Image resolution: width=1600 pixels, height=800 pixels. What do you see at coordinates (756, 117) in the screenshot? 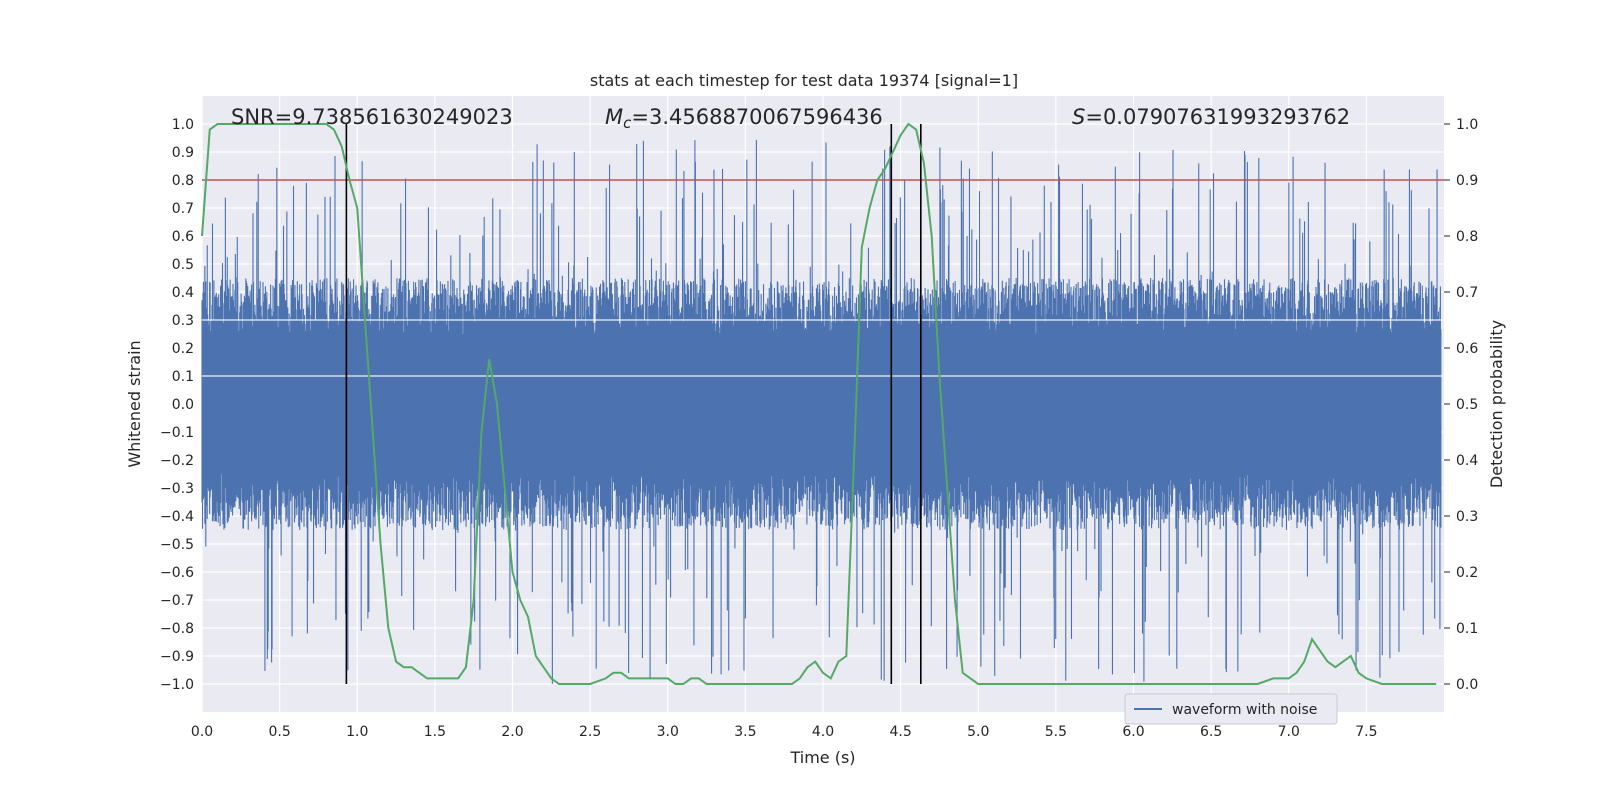
I see `chirp-mass-value: =3.4568870067596436` at bounding box center [756, 117].